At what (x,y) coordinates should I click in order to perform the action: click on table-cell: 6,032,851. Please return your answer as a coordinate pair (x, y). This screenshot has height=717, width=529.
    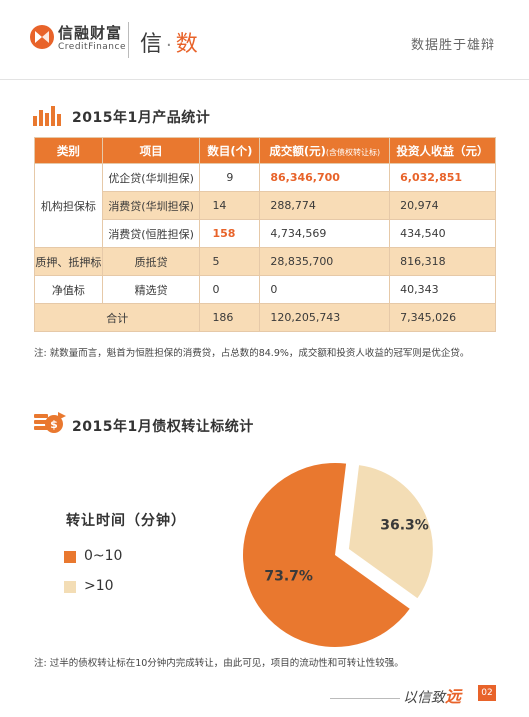
    Looking at the image, I should click on (442, 177).